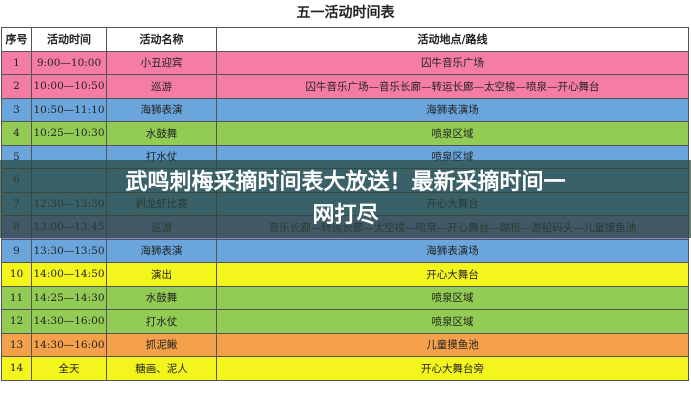 The image size is (691, 400). What do you see at coordinates (16, 344) in the screenshot?
I see `table-cell: 13` at bounding box center [16, 344].